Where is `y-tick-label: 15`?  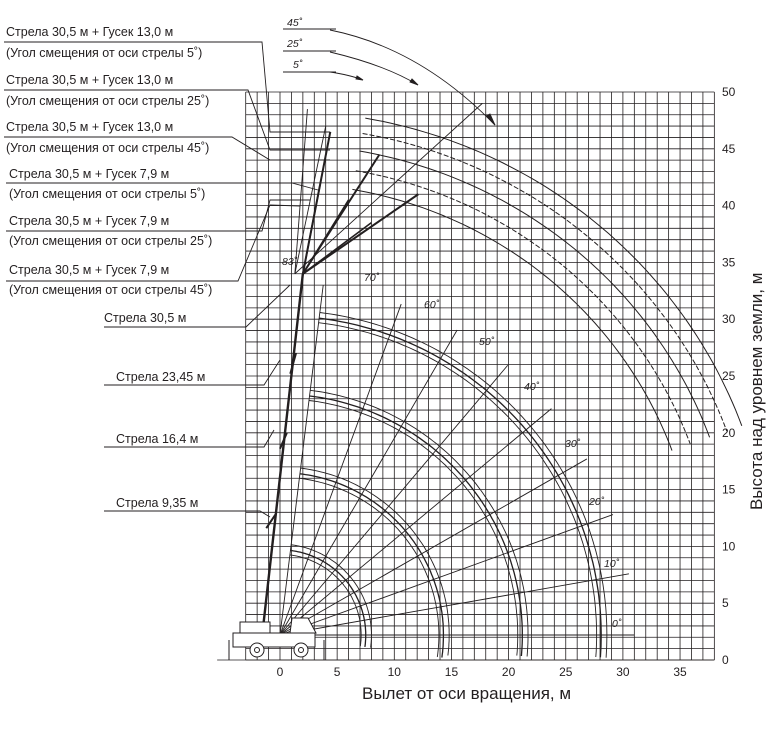 y-tick-label: 15 is located at coordinates (729, 490).